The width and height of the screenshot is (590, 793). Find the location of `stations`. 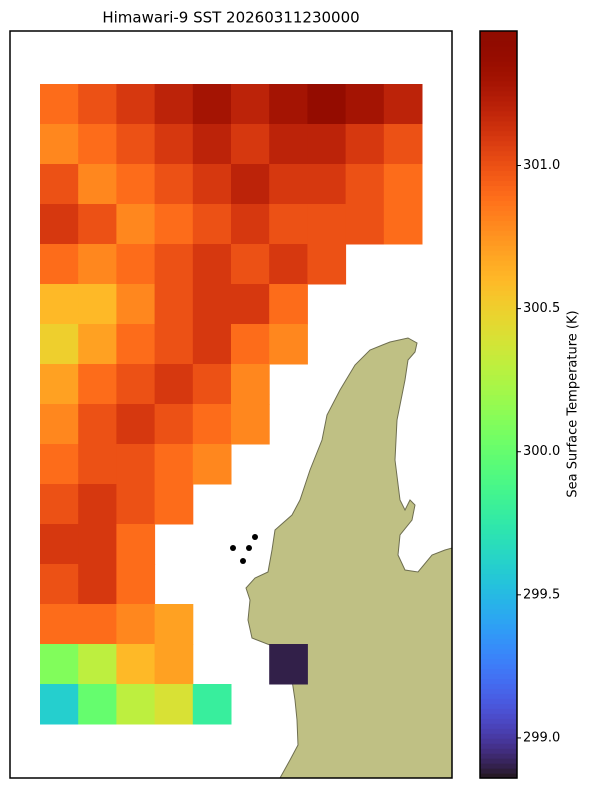

stations is located at coordinates (244, 549).